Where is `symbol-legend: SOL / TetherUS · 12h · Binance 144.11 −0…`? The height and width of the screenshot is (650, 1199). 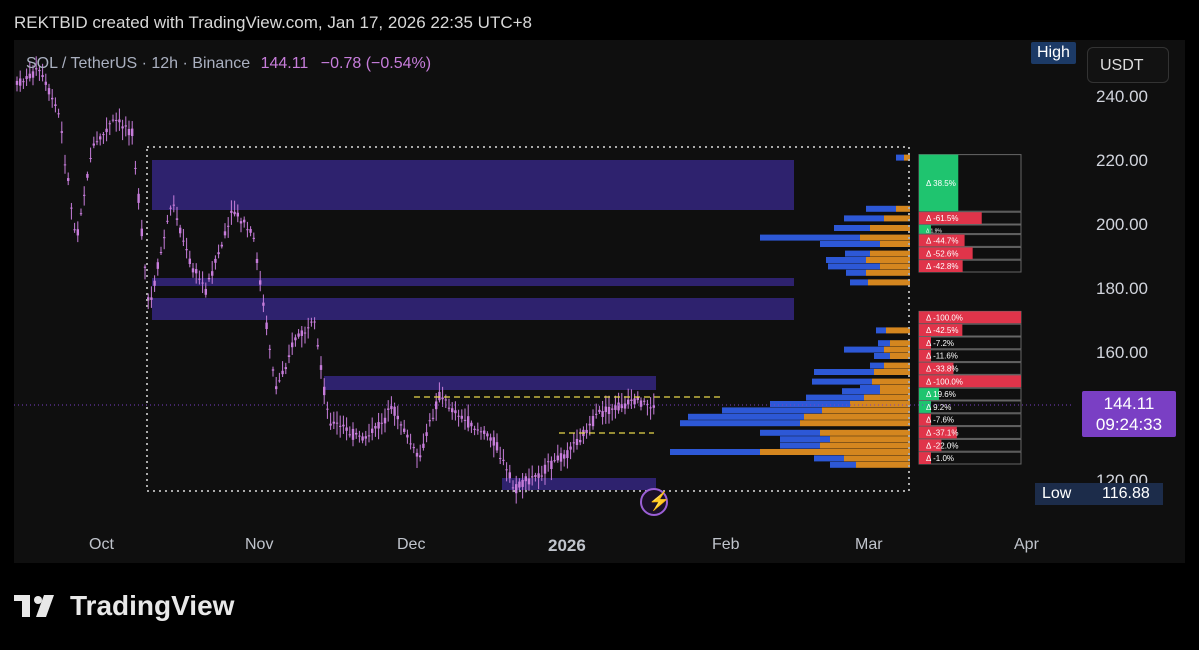 symbol-legend: SOL / TetherUS · 12h · Binance 144.11 −0… is located at coordinates (228, 64).